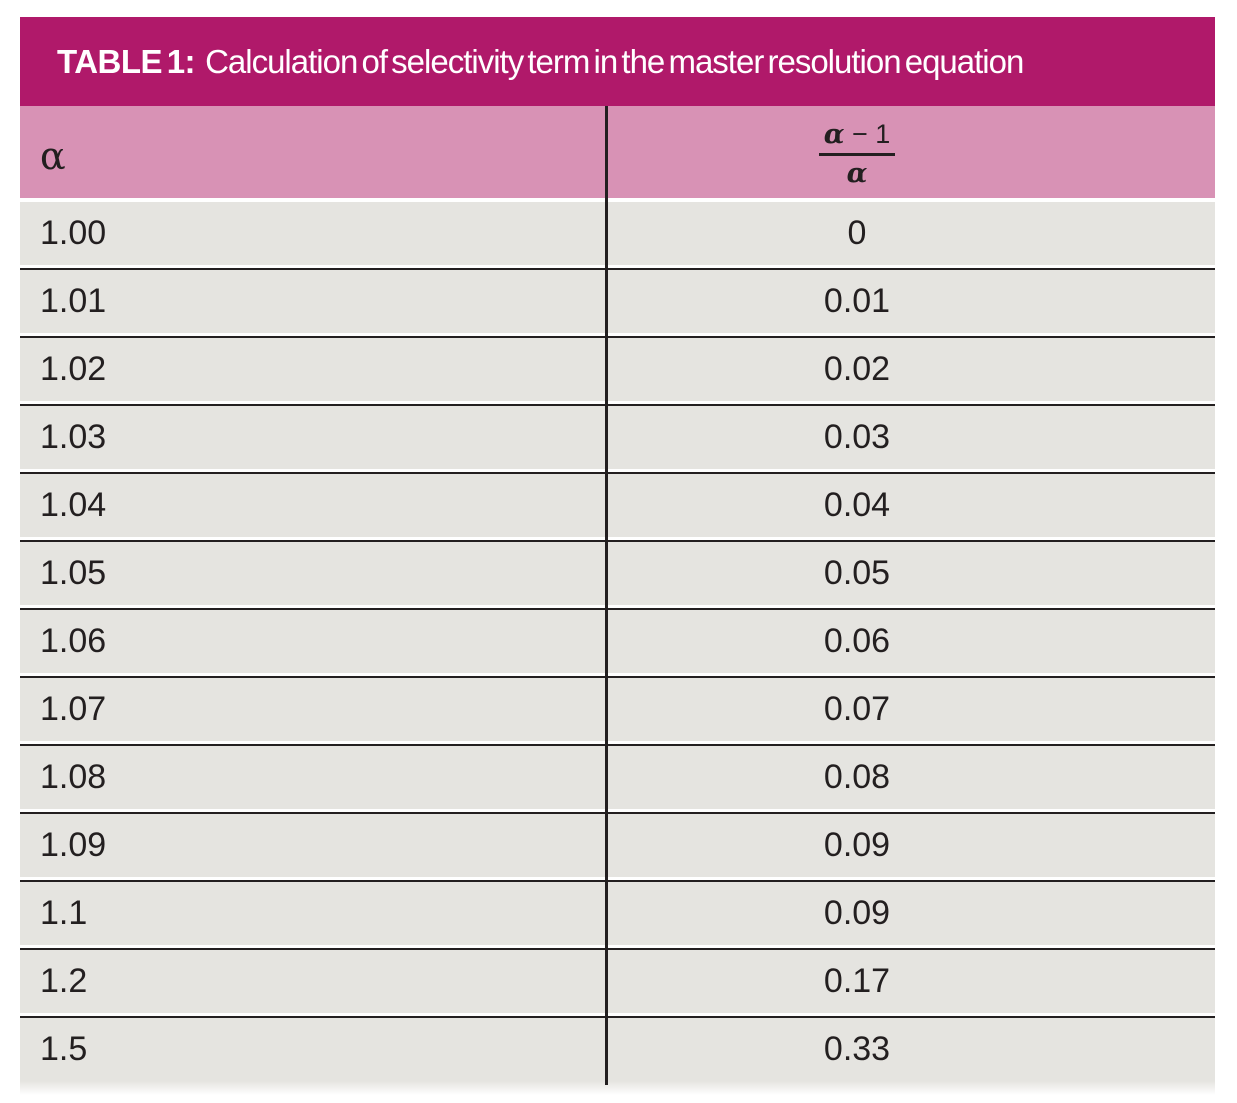  Describe the element at coordinates (857, 641) in the screenshot. I see `selectivity-cell: 0.06` at that location.